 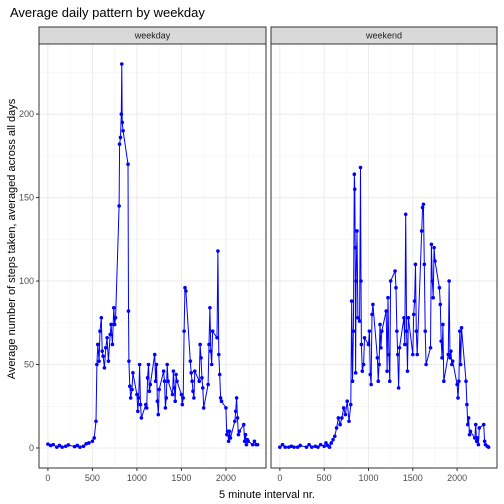 I want to click on x-tick-label: 1000, so click(x=368, y=478).